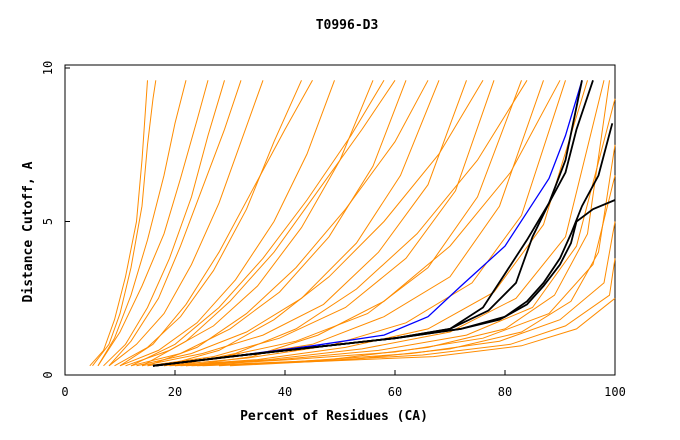 This screenshot has height=440, width=680. I want to click on x-tick-label: 60, so click(395, 392).